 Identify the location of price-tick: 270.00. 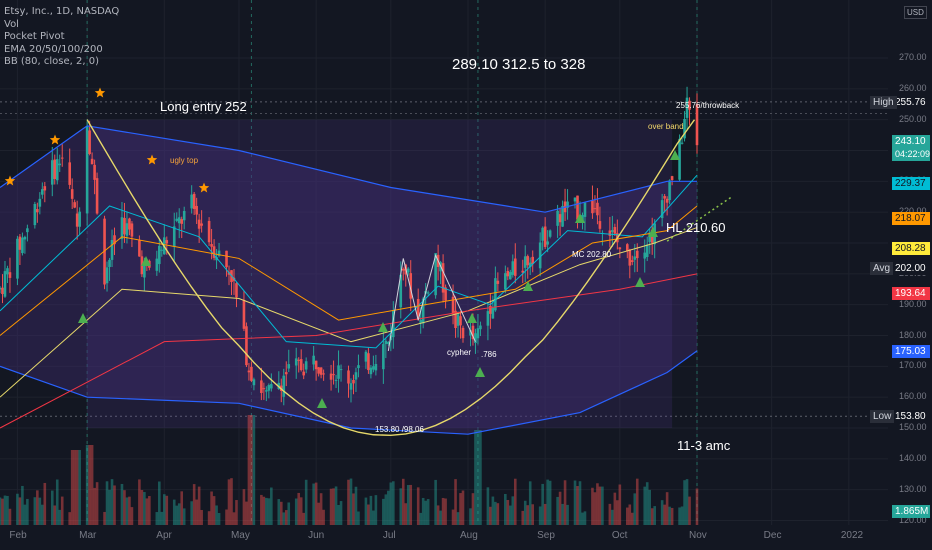
(913, 57).